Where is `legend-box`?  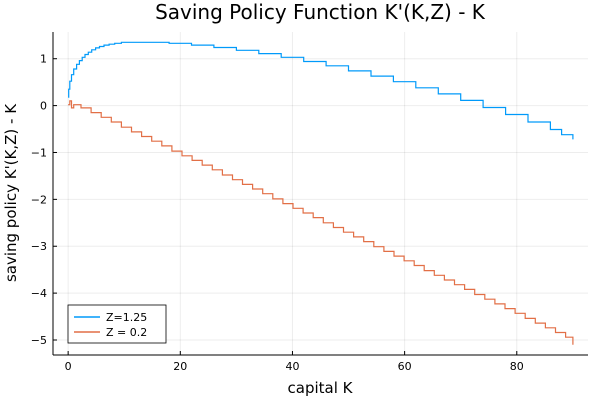 legend-box is located at coordinates (117, 324).